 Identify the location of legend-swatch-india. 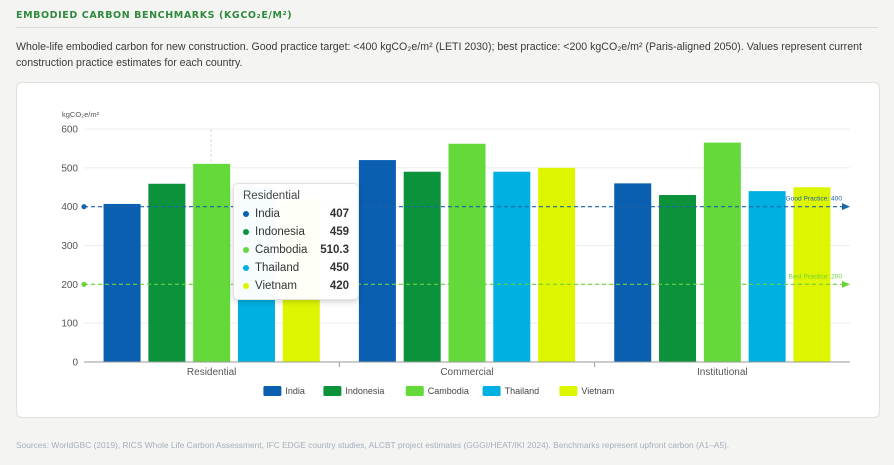
(272, 391).